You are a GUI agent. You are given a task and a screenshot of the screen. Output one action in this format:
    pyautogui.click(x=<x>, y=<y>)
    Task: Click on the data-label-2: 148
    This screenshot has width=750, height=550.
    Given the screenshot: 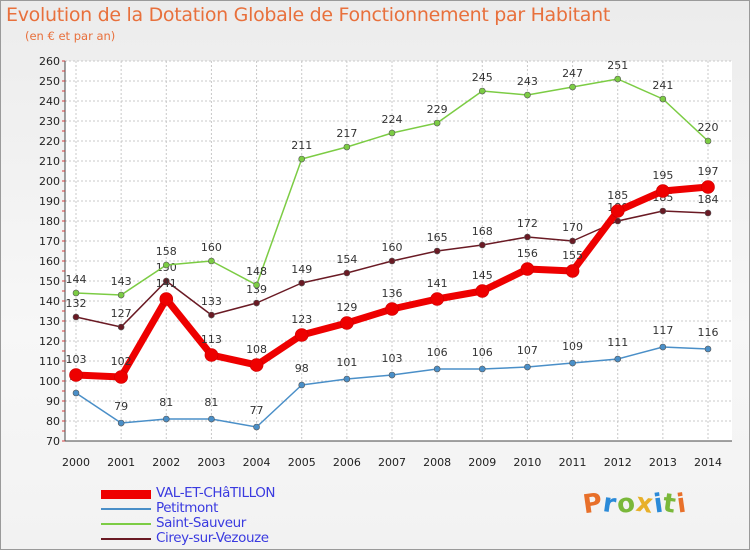 What is the action you would take?
    pyautogui.click(x=256, y=271)
    